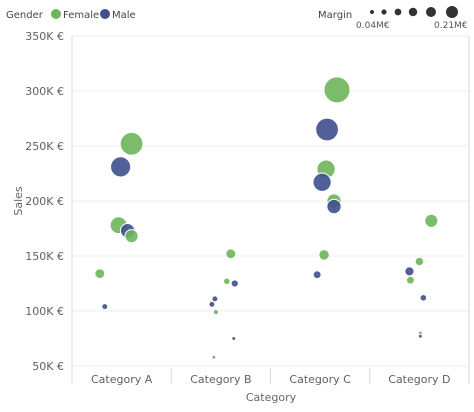 Image resolution: width=474 pixels, height=412 pixels. What do you see at coordinates (270, 377) in the screenshot?
I see `x-axis: Category A Category B Category C Category D` at bounding box center [270, 377].